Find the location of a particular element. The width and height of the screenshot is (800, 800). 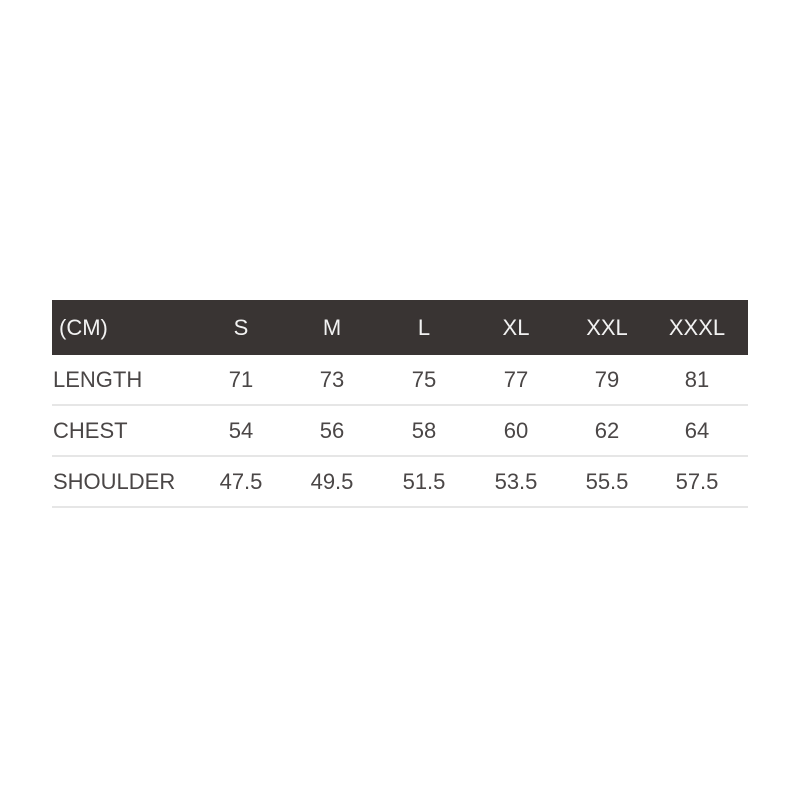

size-header-l: L is located at coordinates (424, 327).